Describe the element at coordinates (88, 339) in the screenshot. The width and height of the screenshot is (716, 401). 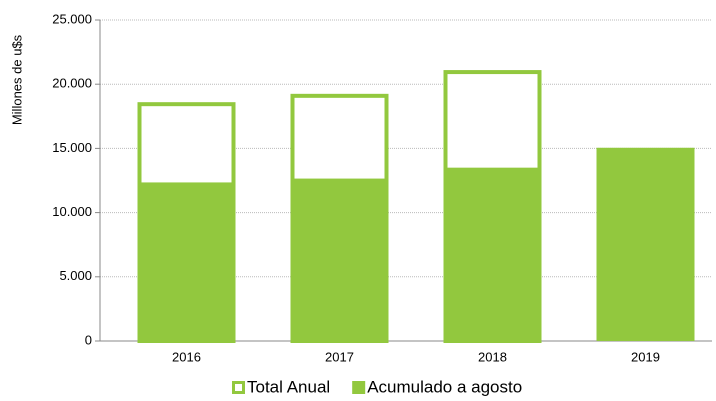
I see `y-tick-label: 0` at that location.